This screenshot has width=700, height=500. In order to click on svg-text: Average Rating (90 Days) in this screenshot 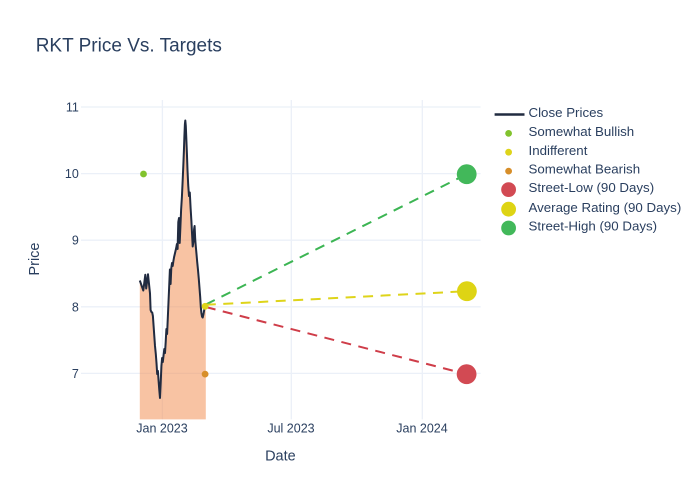, I will do `click(605, 207)`.